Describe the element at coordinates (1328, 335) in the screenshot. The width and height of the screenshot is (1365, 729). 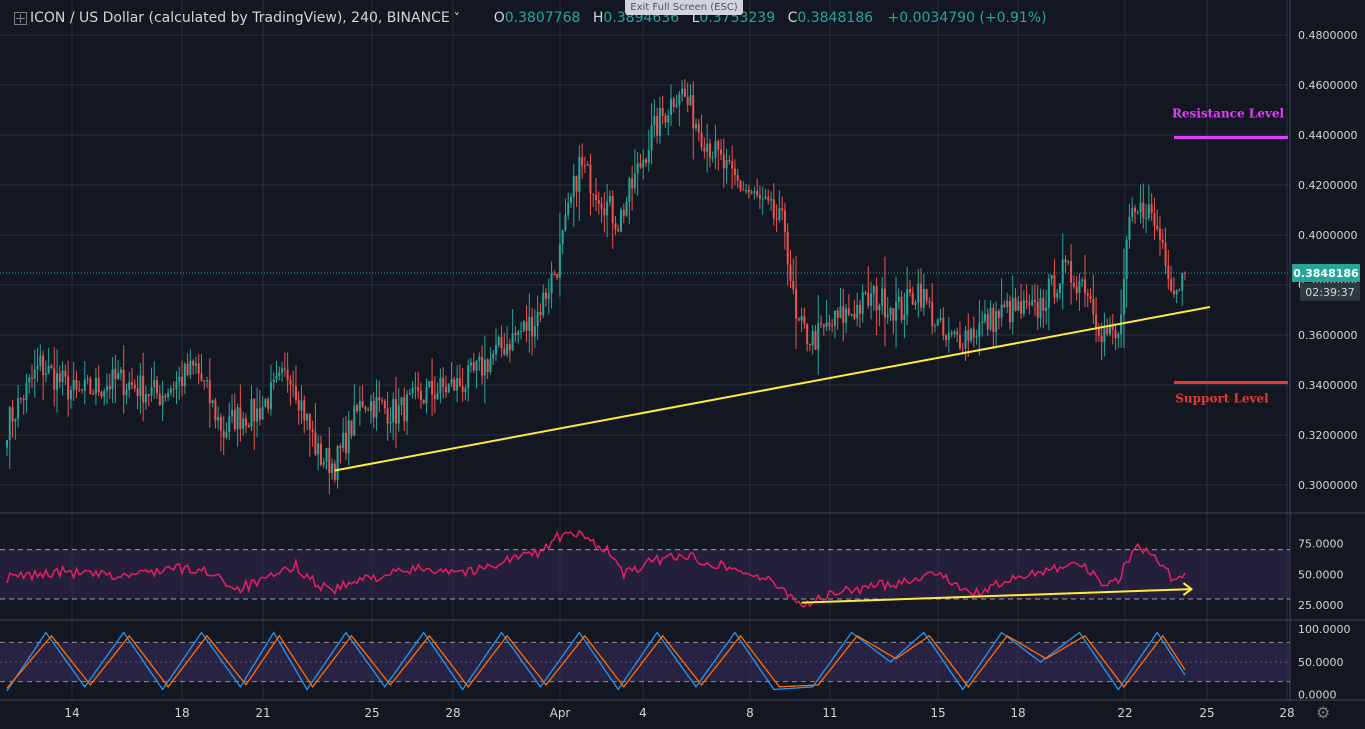
I see `price-tick-label: 0.3600000` at that location.